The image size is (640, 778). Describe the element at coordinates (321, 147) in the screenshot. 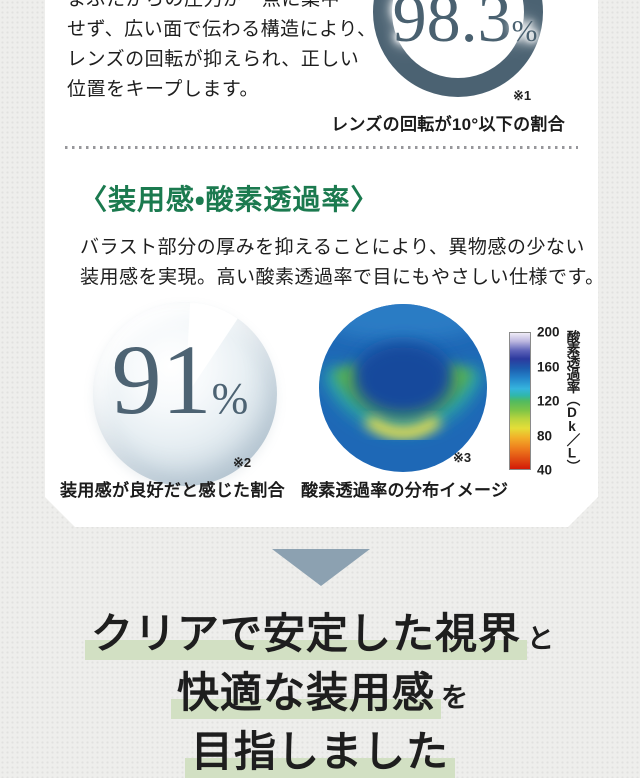

I see `dotted-divider` at that location.